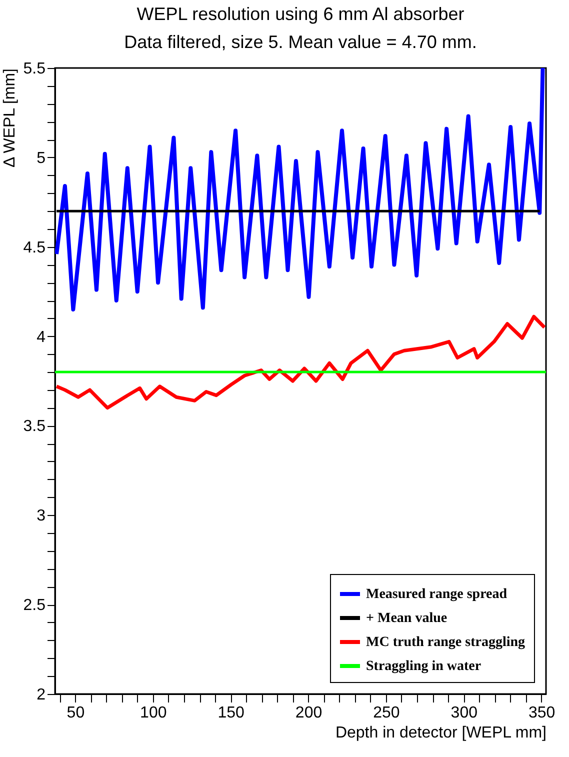 The height and width of the screenshot is (757, 569). What do you see at coordinates (9, 118) in the screenshot?
I see `y-axis-title: Δ WEPL [mm]` at bounding box center [9, 118].